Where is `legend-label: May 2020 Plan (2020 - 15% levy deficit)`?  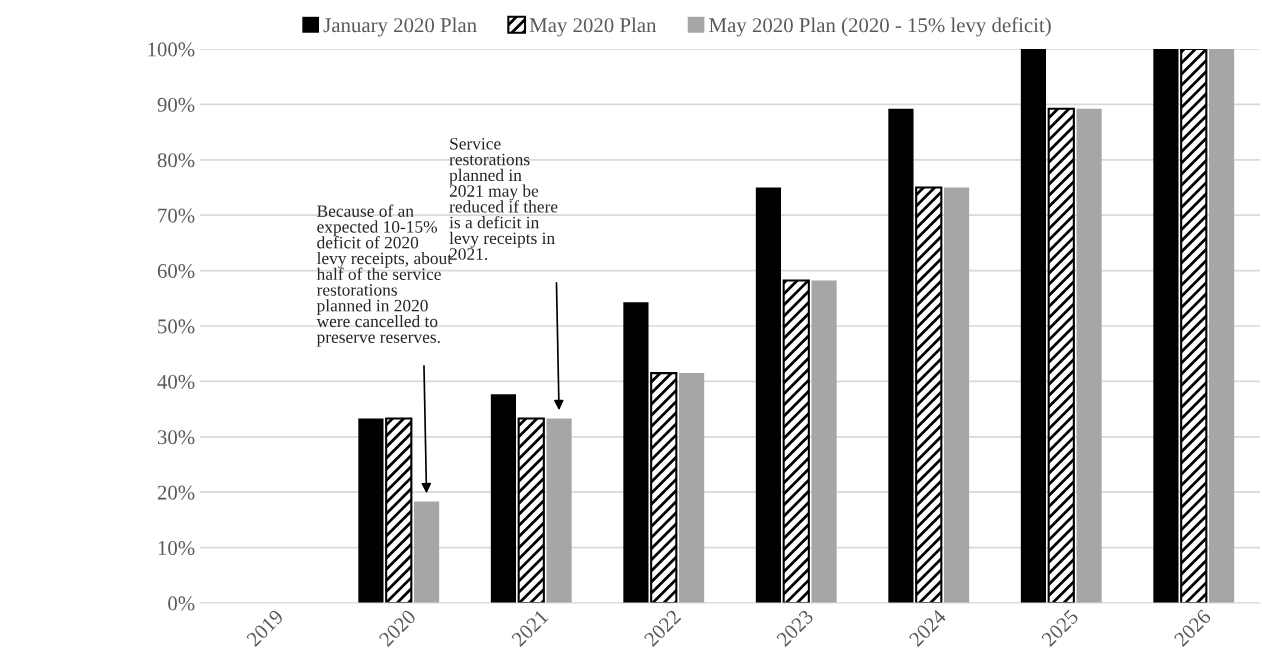 legend-label: May 2020 Plan (2020 - 15% levy deficit) is located at coordinates (880, 27).